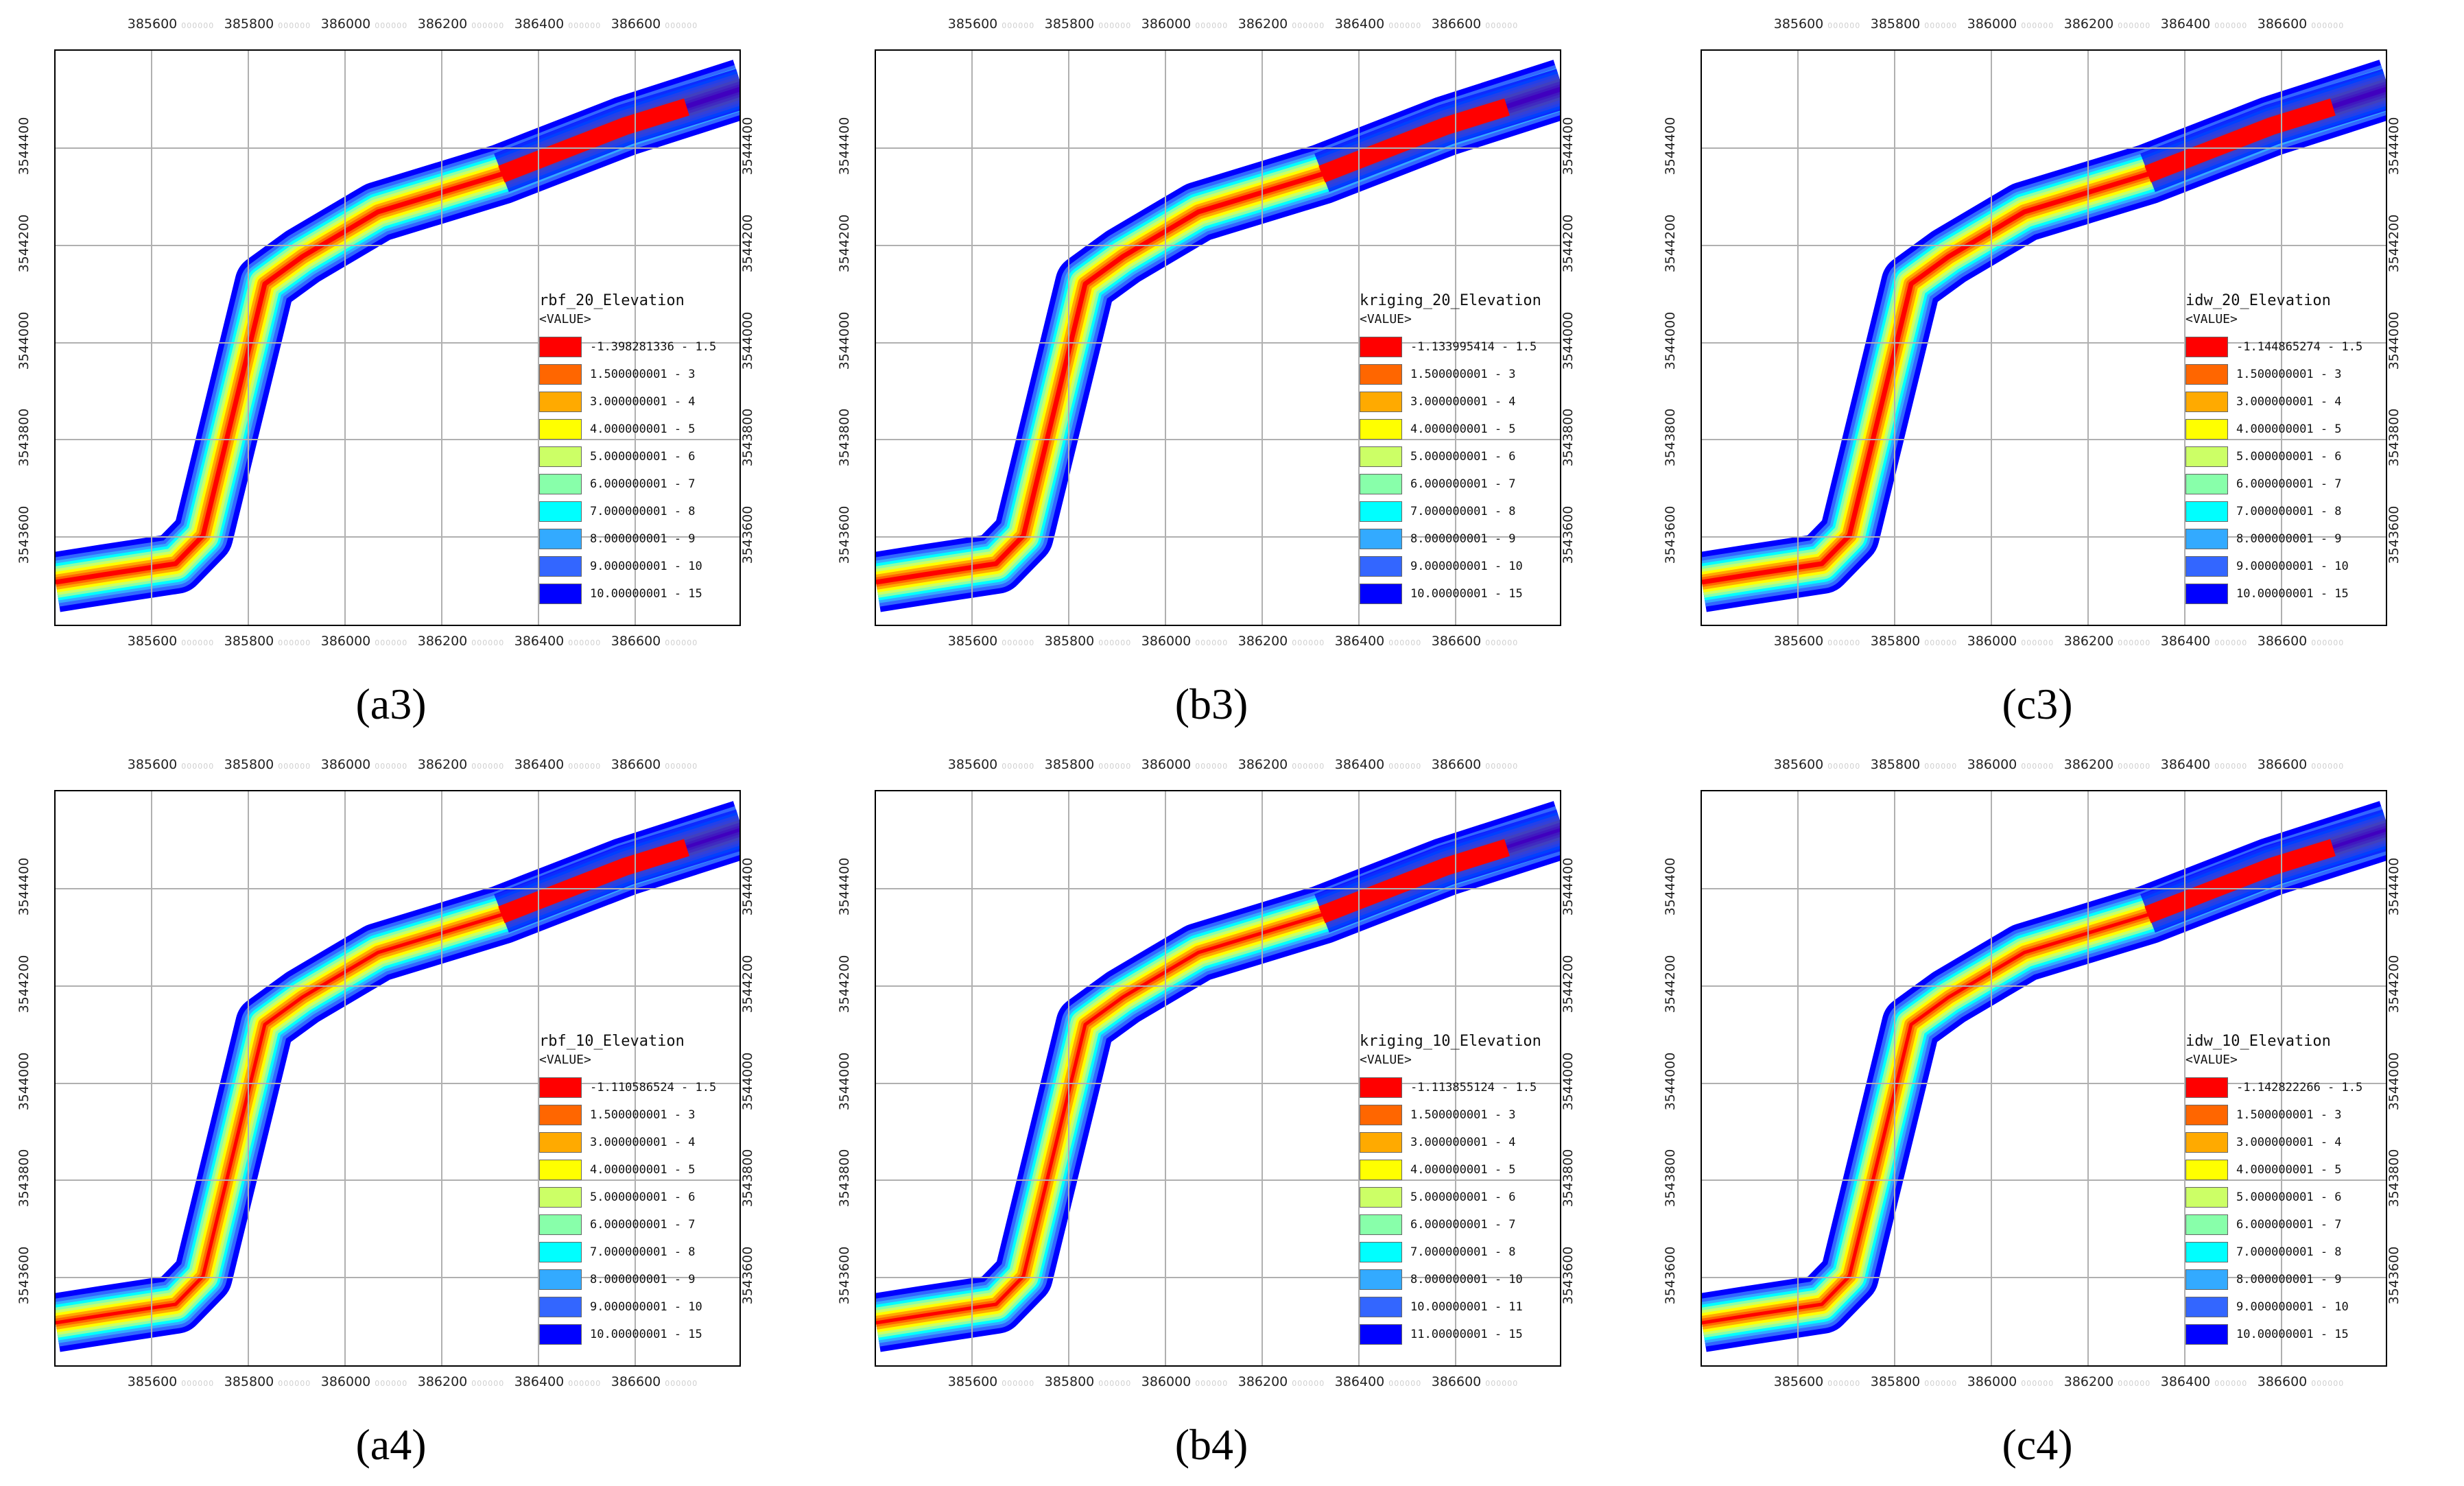 This screenshot has width=2464, height=1486. What do you see at coordinates (1451, 300) in the screenshot?
I see `legend-title: kriging_20_Elevation` at bounding box center [1451, 300].